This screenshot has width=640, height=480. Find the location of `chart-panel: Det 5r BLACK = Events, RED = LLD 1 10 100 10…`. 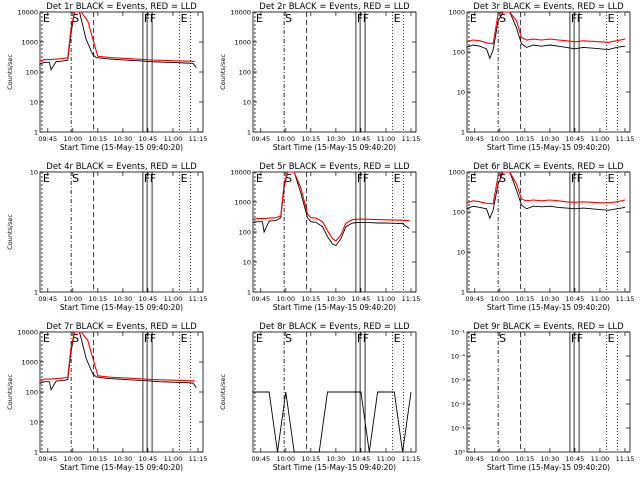

chart-panel: Det 5r BLACK = Events, RED = LLD 1 10 100 10… is located at coordinates (325, 237).